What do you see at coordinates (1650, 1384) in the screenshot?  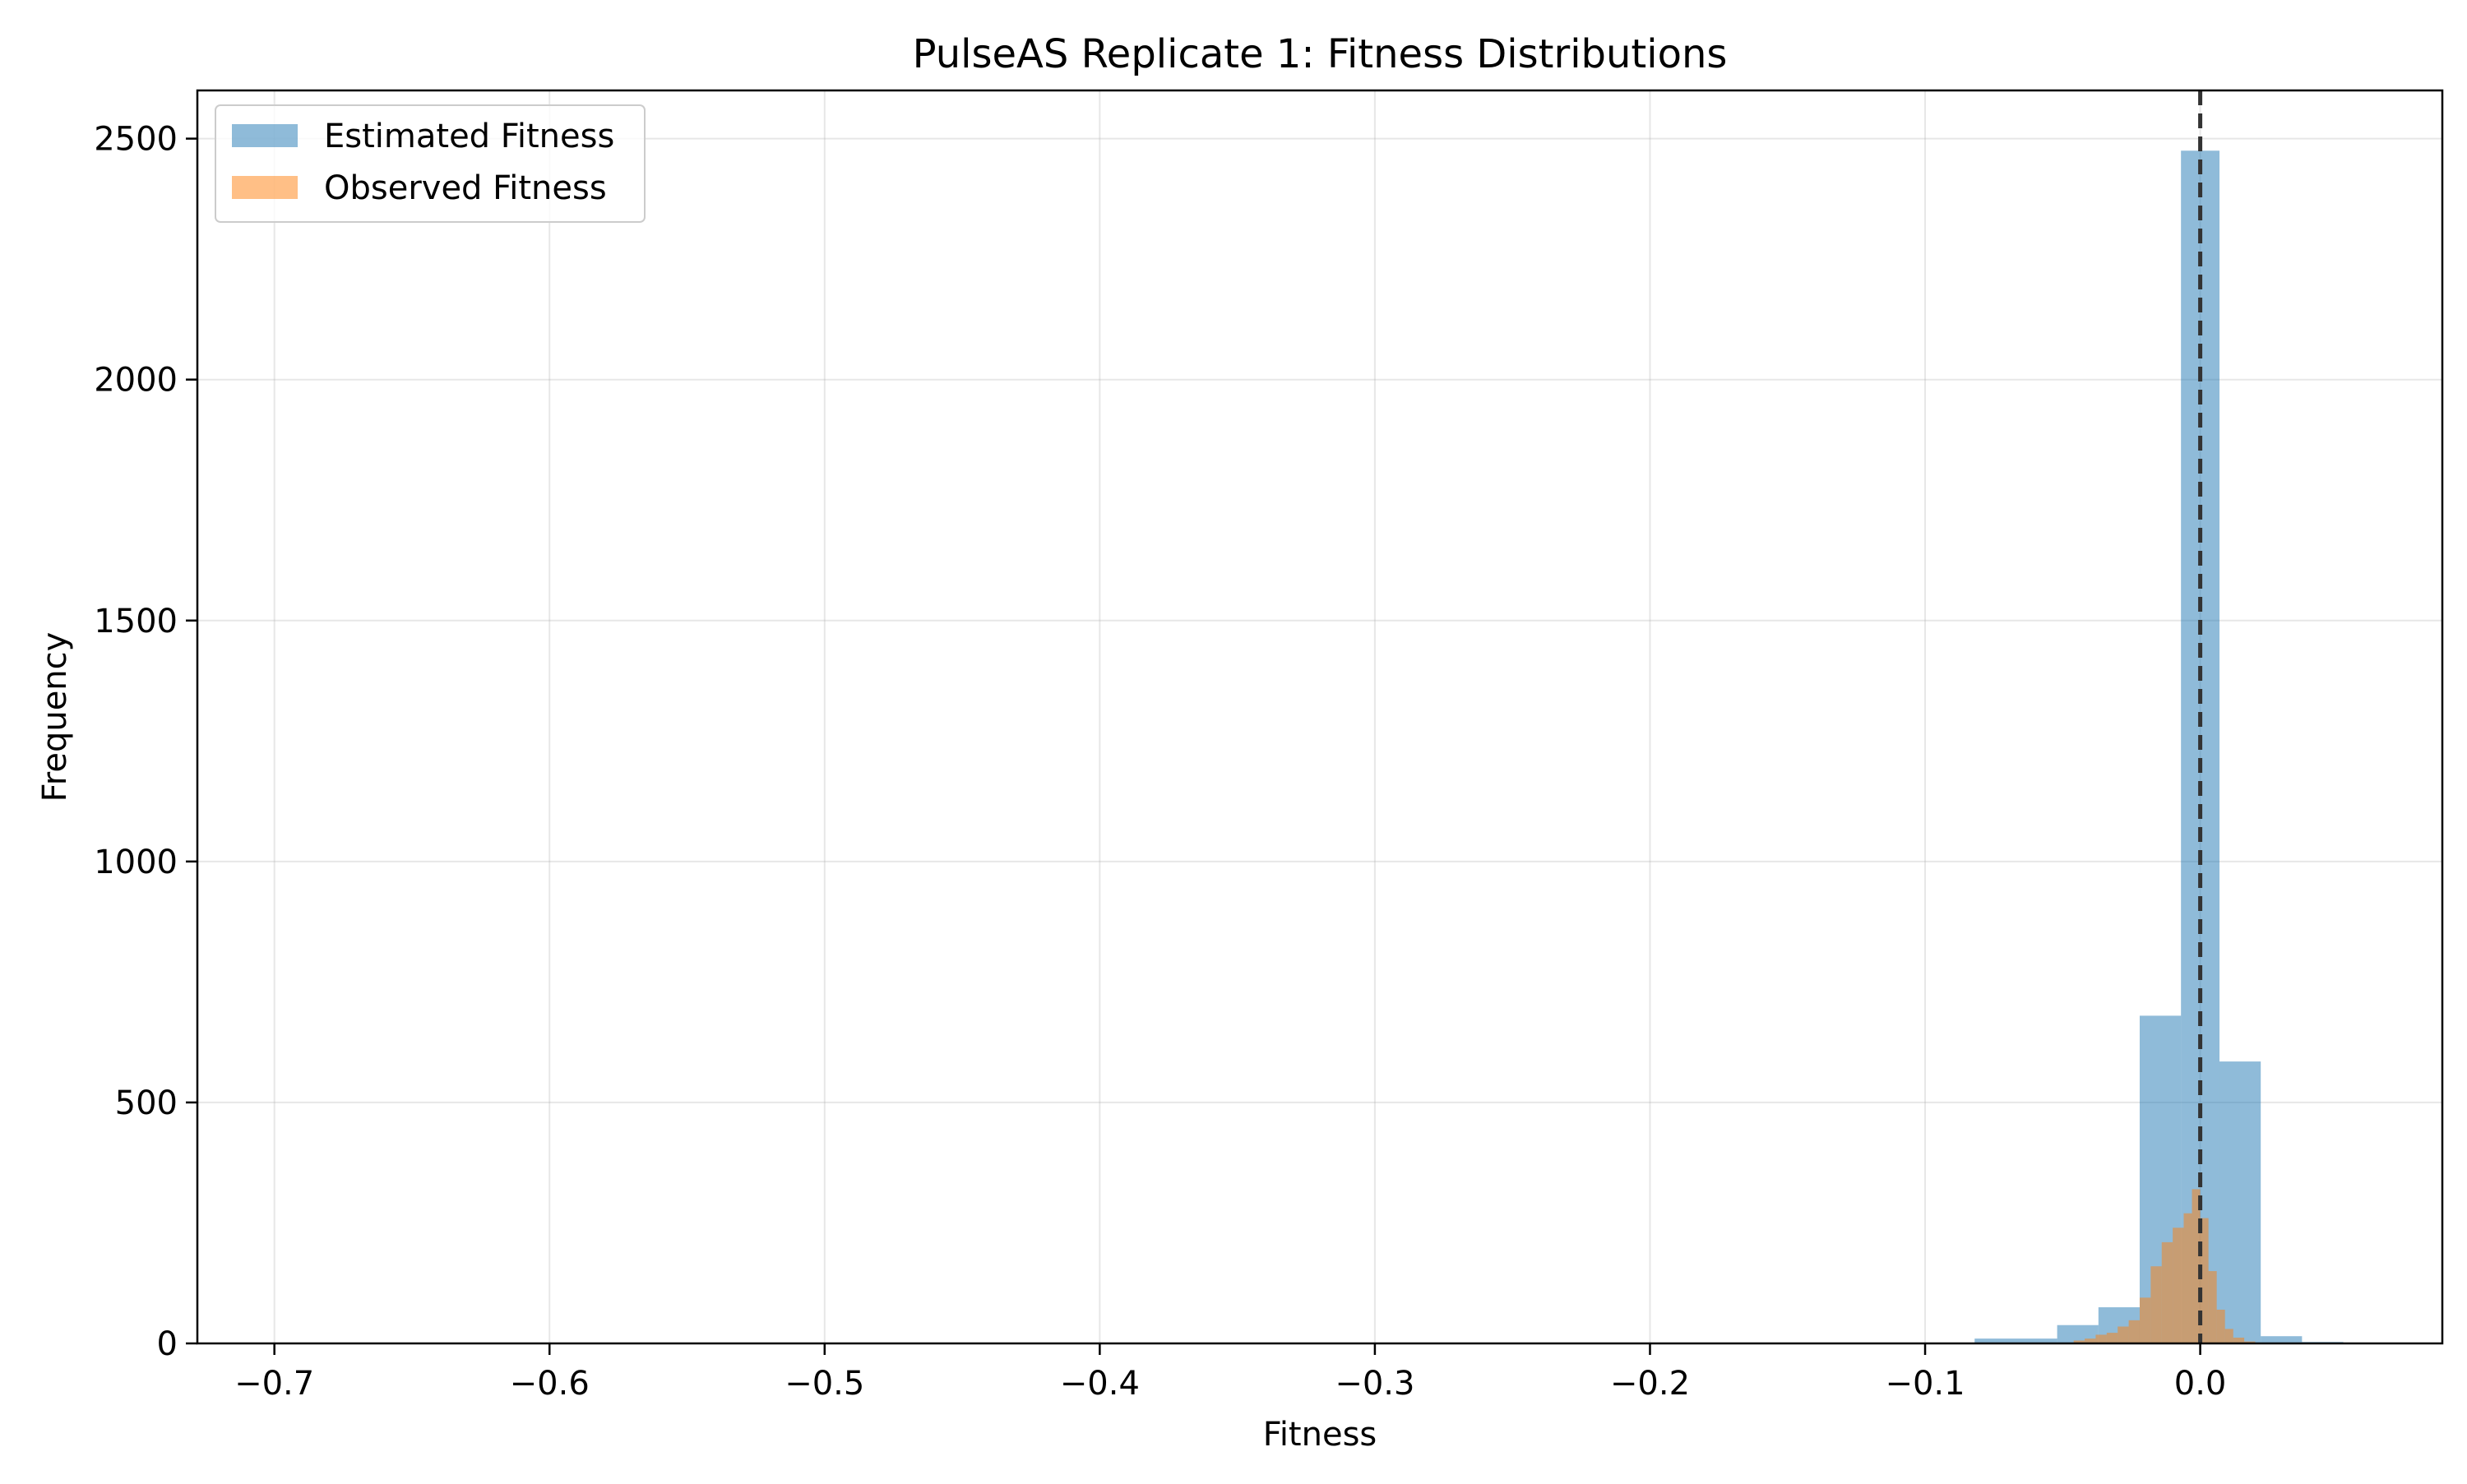 I see `x-tick-label: −0.2` at bounding box center [1650, 1384].